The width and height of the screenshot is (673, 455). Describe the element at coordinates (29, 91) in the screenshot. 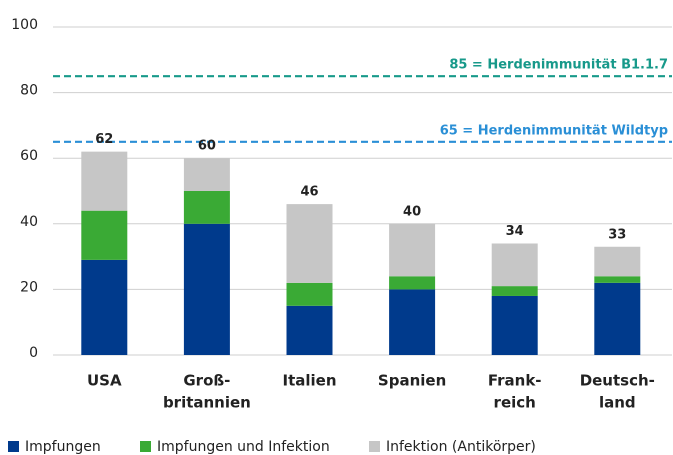

I see `y-tick-label: 80` at that location.